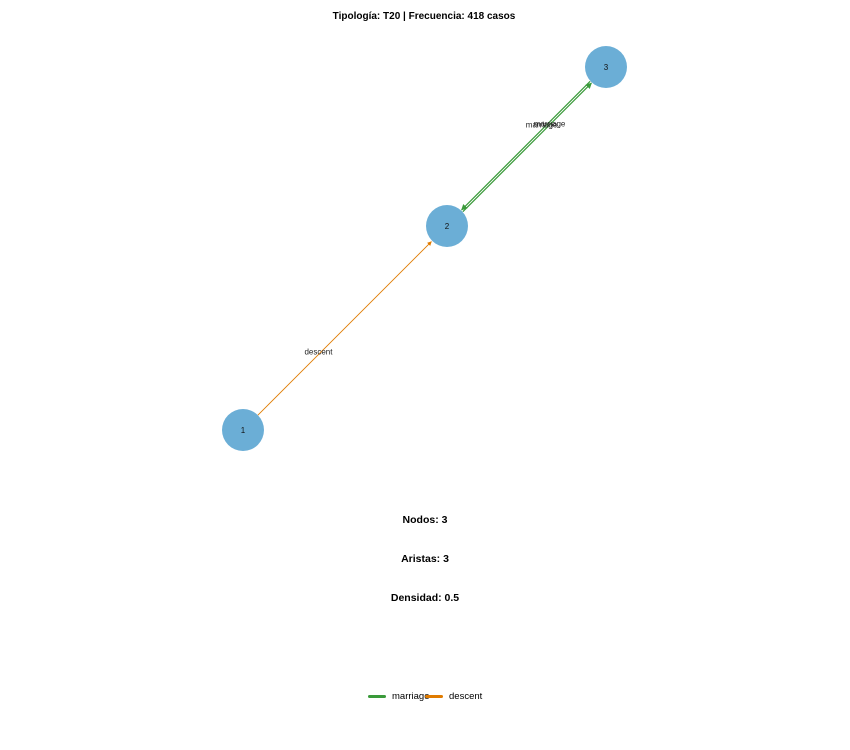 The width and height of the screenshot is (850, 750). Describe the element at coordinates (466, 696) in the screenshot. I see `legend-label-descent: descent` at that location.